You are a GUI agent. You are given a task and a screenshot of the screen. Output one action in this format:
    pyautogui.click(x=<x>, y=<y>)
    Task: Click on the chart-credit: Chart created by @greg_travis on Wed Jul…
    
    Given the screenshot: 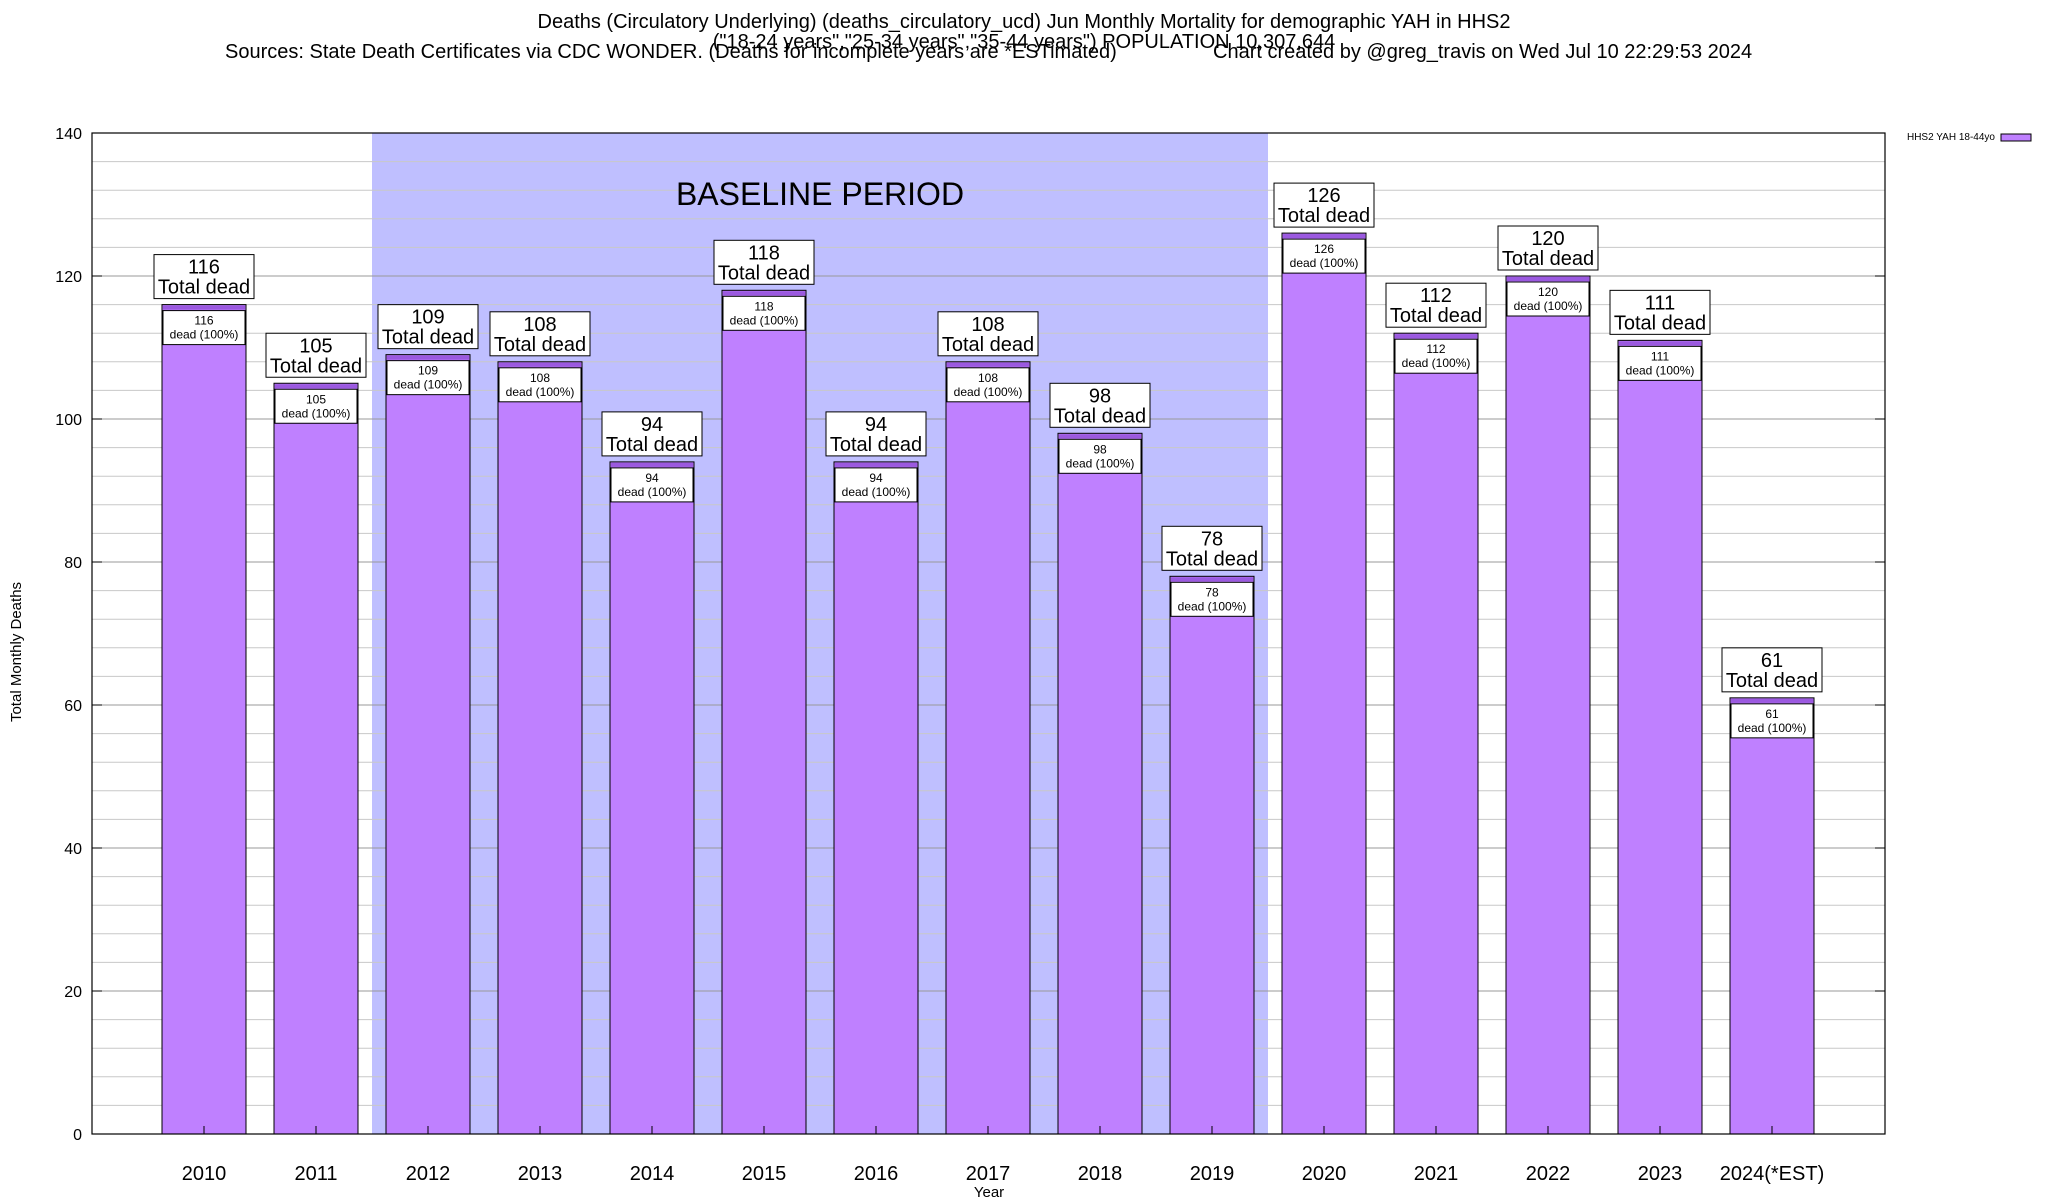 What is the action you would take?
    pyautogui.click(x=1483, y=52)
    